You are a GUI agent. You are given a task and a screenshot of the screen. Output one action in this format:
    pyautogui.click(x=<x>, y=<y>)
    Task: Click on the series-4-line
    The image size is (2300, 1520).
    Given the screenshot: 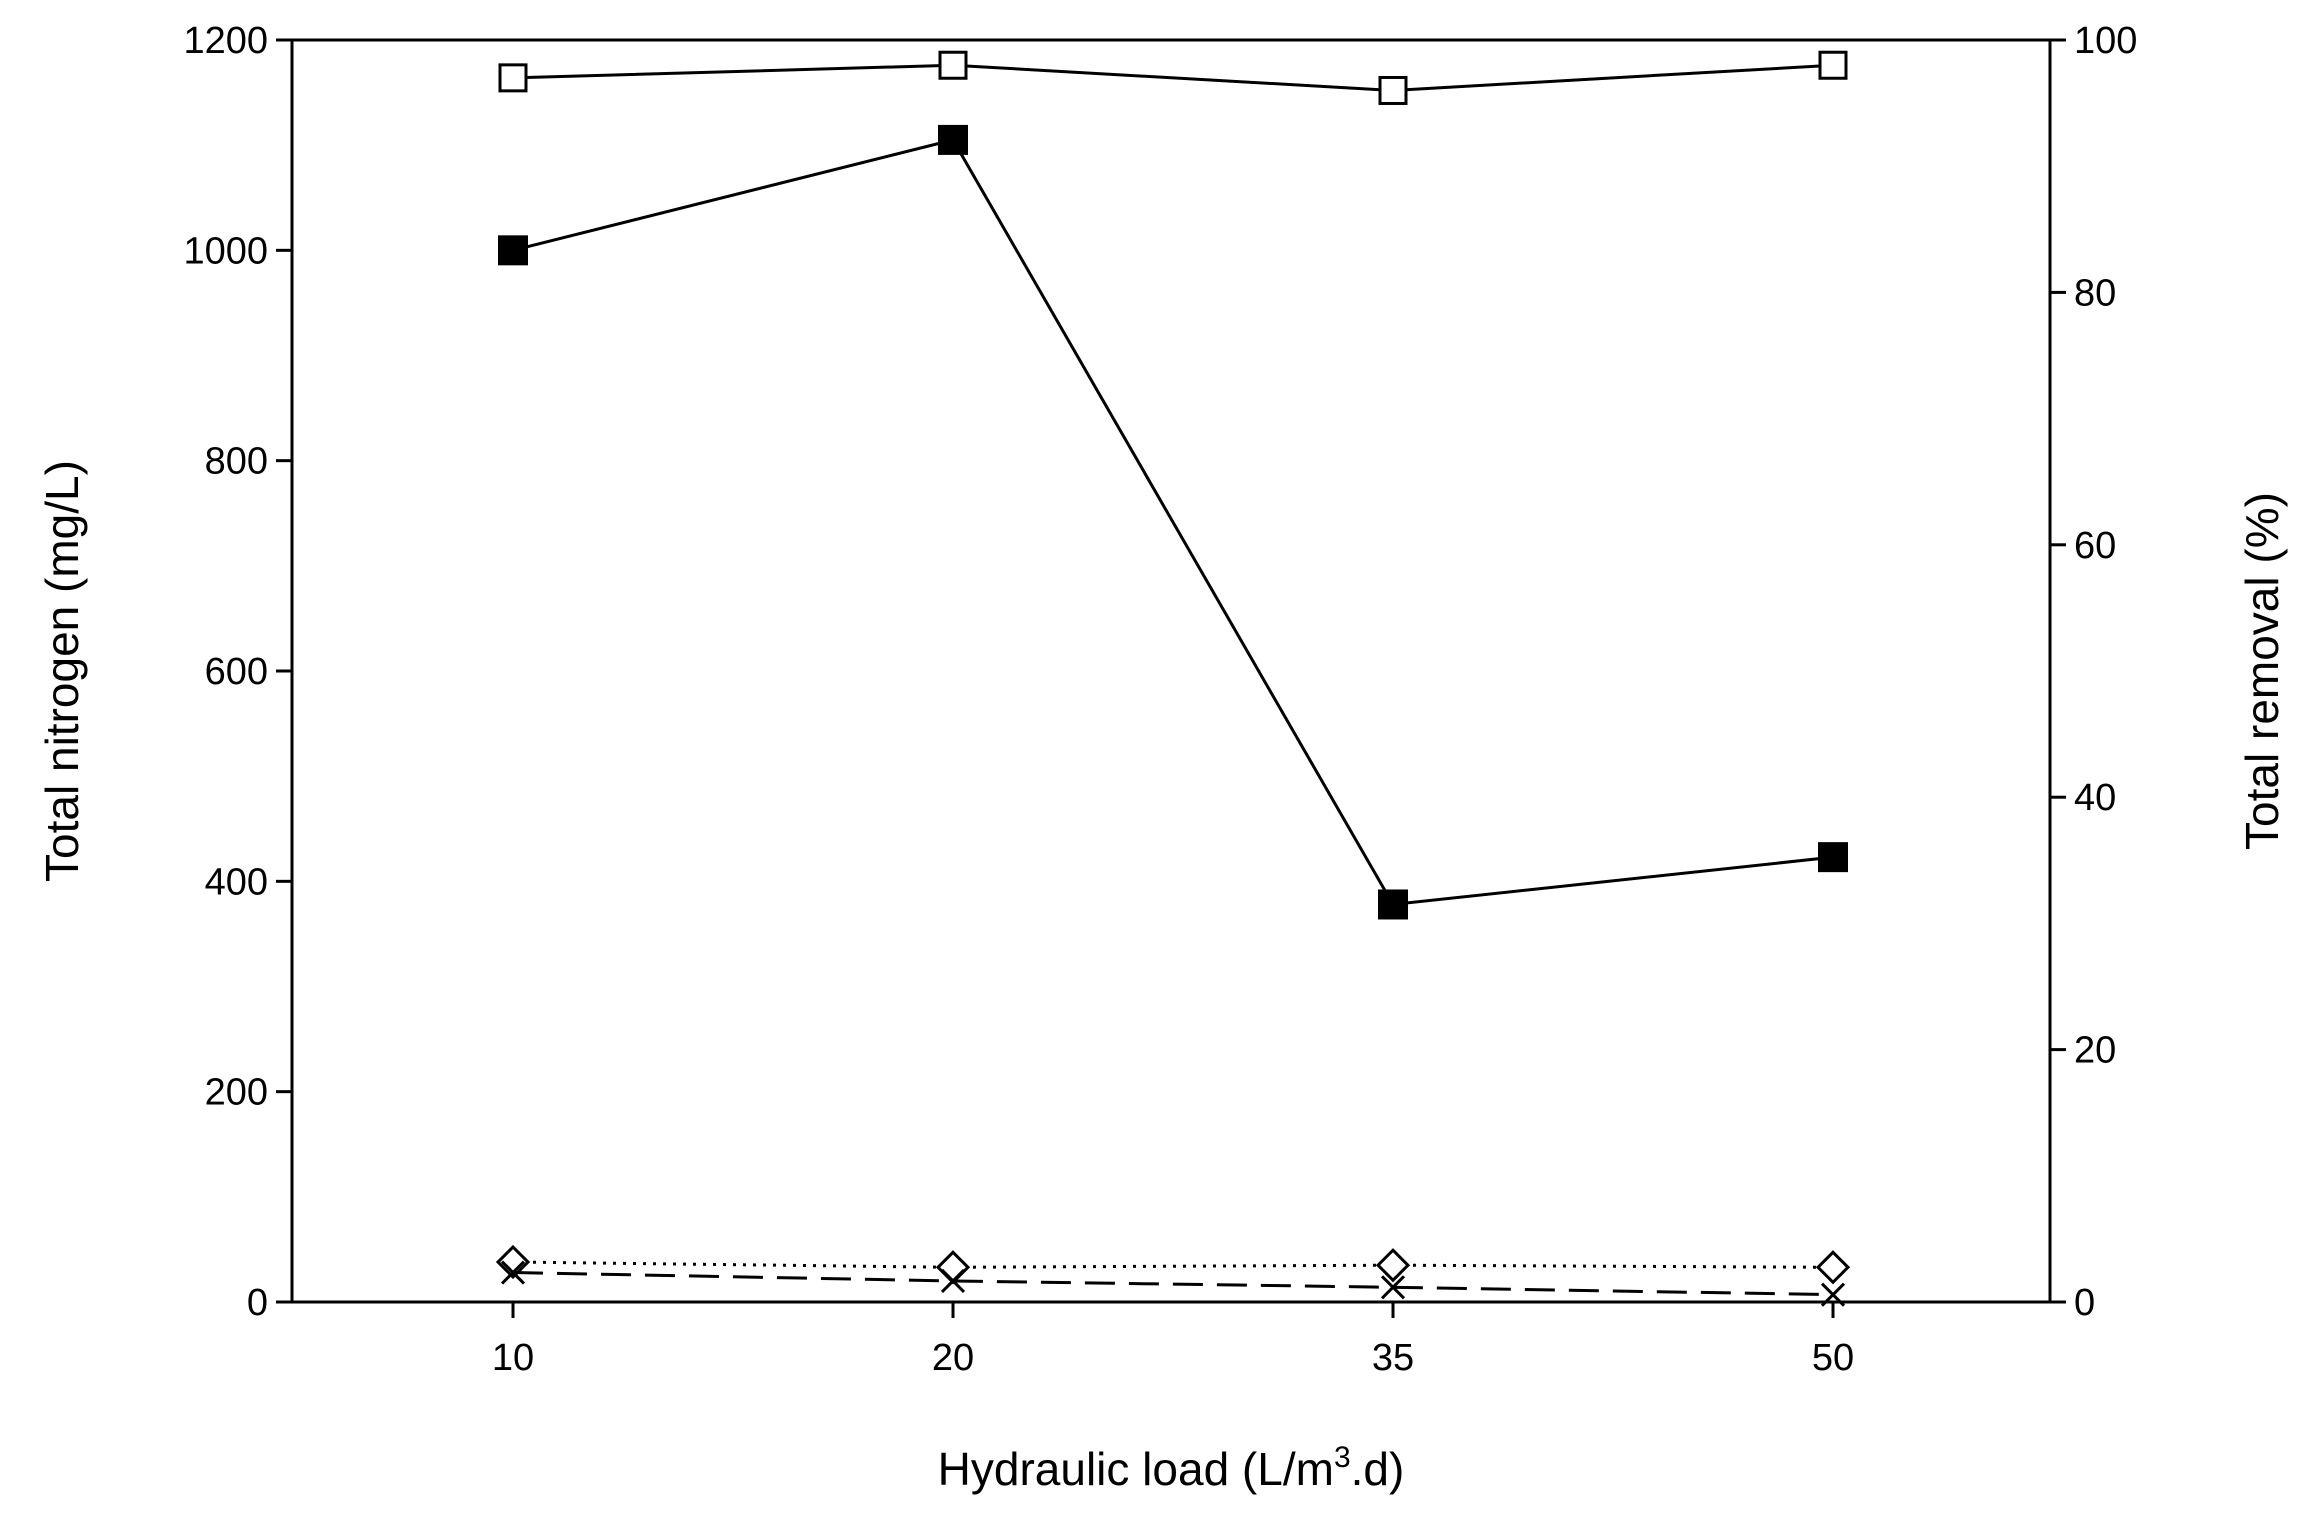 What is the action you would take?
    pyautogui.click(x=1173, y=1284)
    